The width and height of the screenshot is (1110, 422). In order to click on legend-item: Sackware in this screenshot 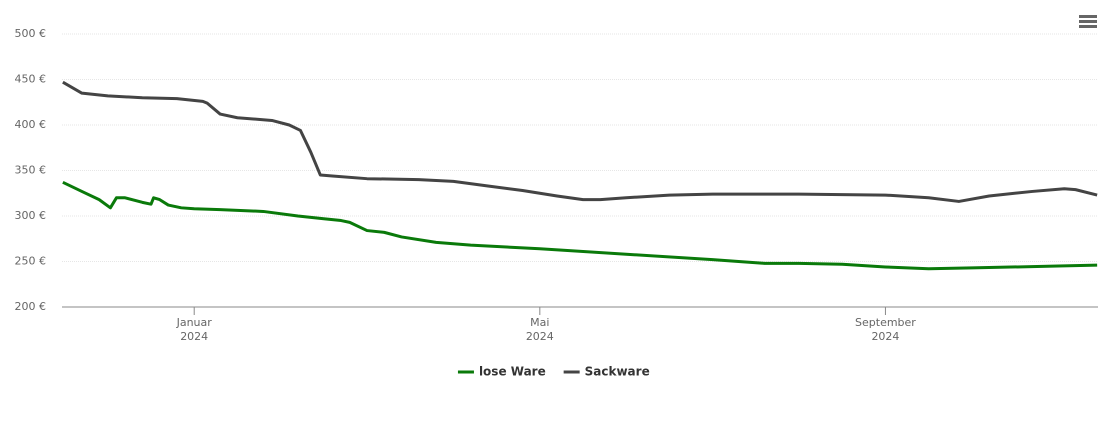, I will do `click(606, 372)`.